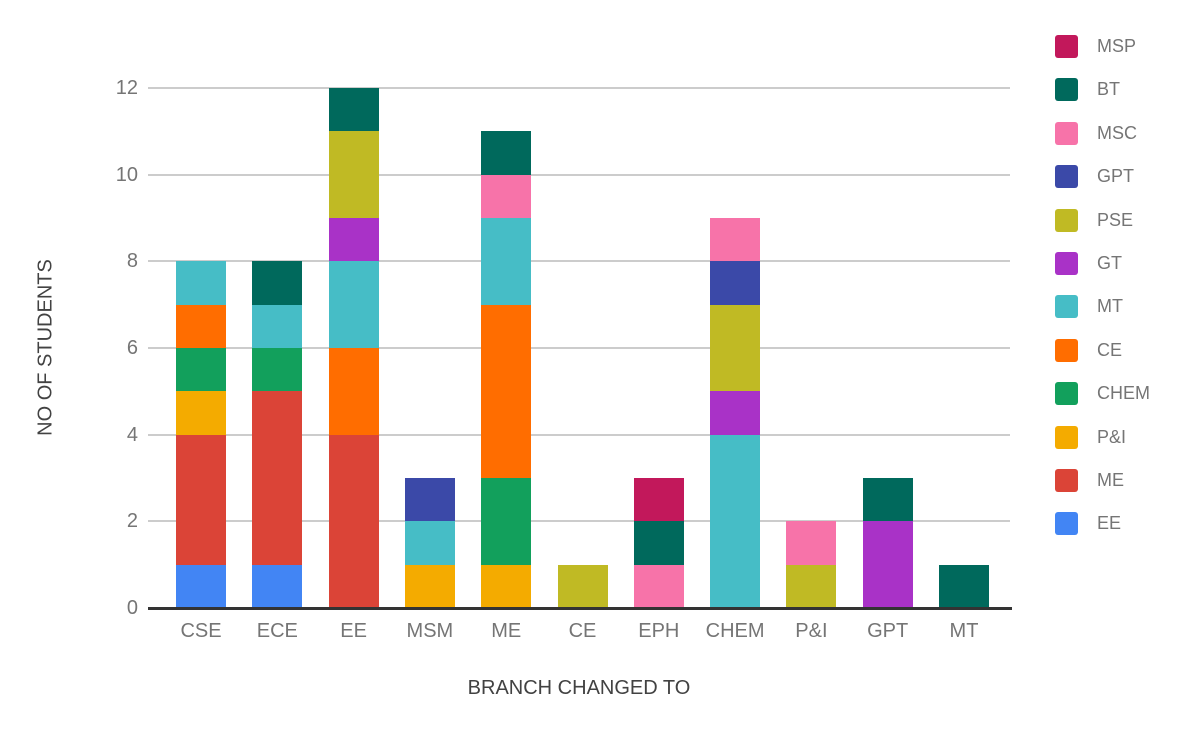  What do you see at coordinates (811, 631) in the screenshot?
I see `x-tick-label-pi: P&I` at bounding box center [811, 631].